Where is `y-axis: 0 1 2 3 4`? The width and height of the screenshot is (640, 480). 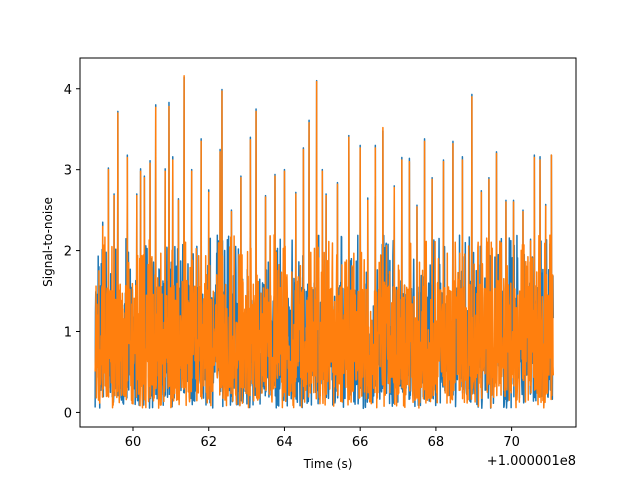
y-axis: 0 1 2 3 4 is located at coordinates (72, 252).